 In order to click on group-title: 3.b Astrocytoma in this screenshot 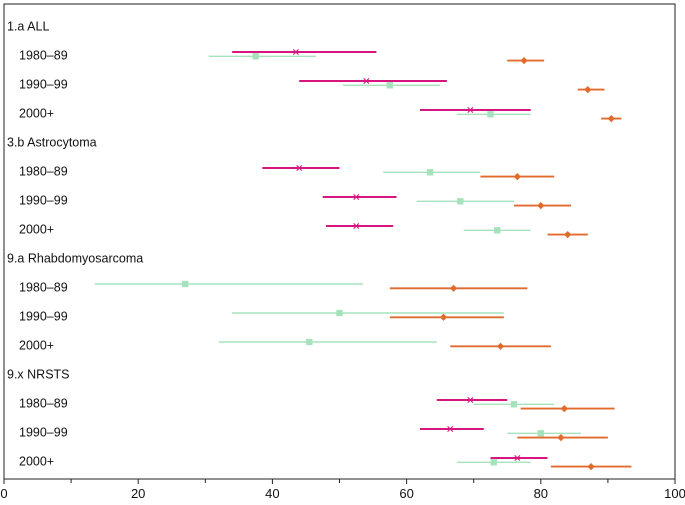, I will do `click(52, 143)`.